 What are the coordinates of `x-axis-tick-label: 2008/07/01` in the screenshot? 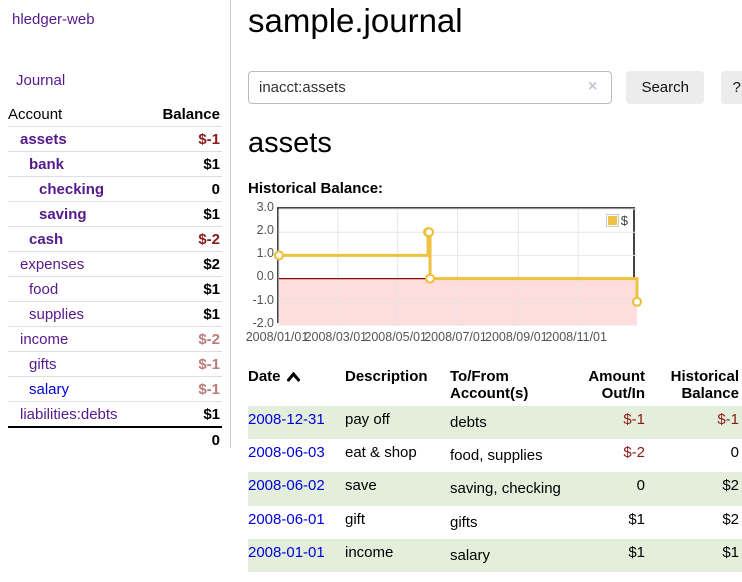 It's located at (455, 336).